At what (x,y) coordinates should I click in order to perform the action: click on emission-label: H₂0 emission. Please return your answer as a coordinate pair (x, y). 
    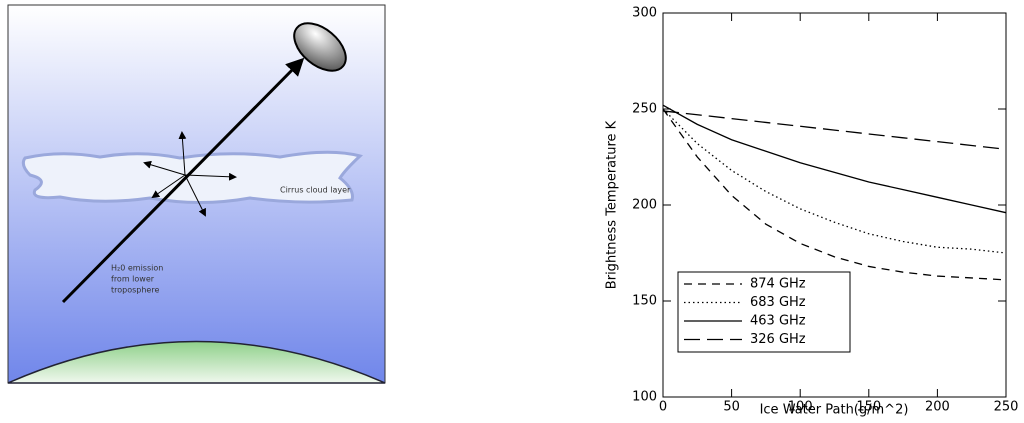
    Looking at the image, I should click on (137, 268).